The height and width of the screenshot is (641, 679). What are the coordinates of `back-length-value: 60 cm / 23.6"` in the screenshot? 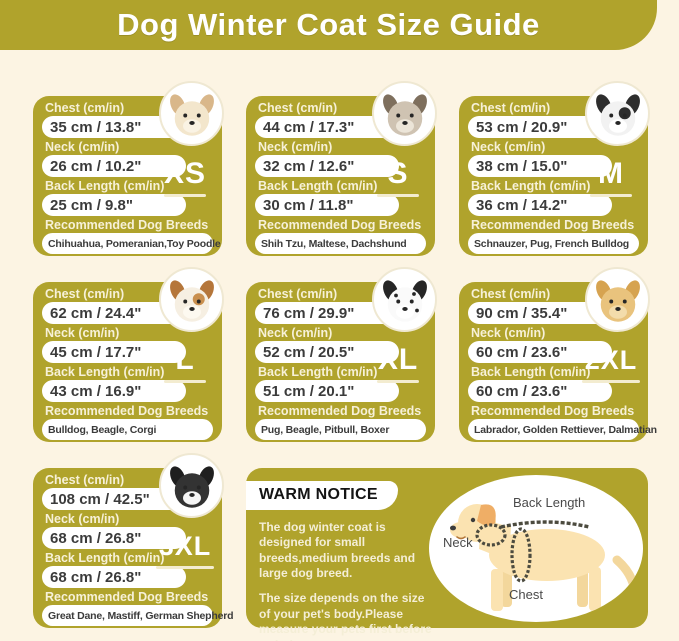 It's located at (540, 391).